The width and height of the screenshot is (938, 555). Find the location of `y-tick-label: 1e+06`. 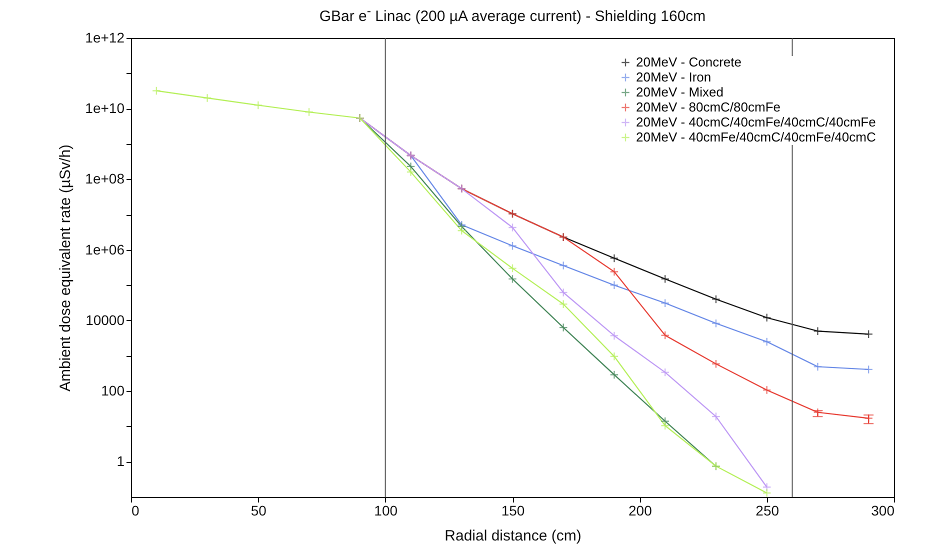

y-tick-label: 1e+06 is located at coordinates (105, 249).